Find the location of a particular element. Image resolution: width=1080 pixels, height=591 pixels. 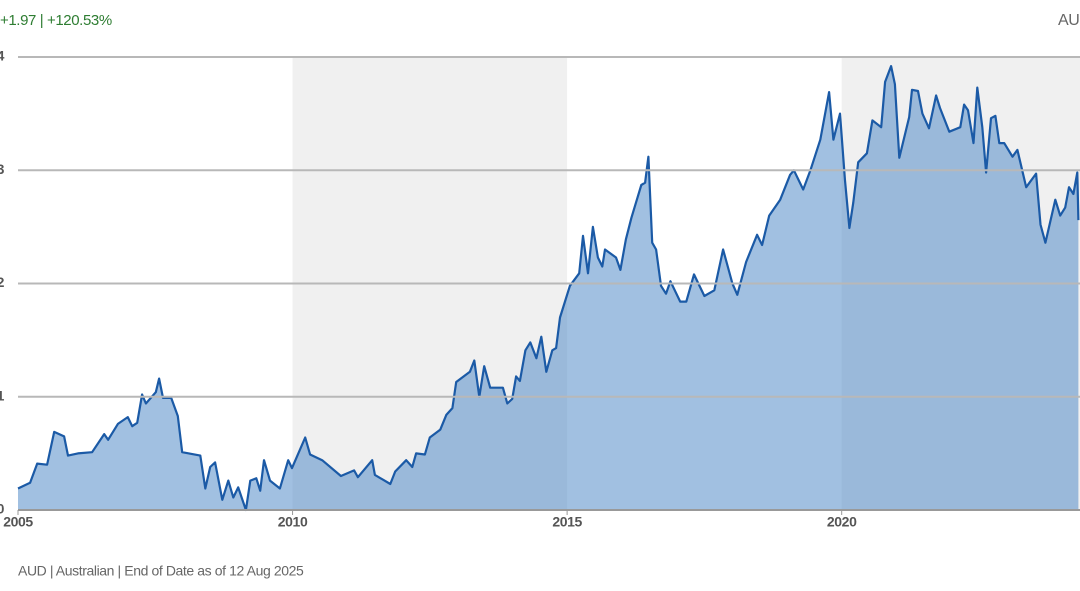

x-tick-label: 2005 is located at coordinates (18, 522).